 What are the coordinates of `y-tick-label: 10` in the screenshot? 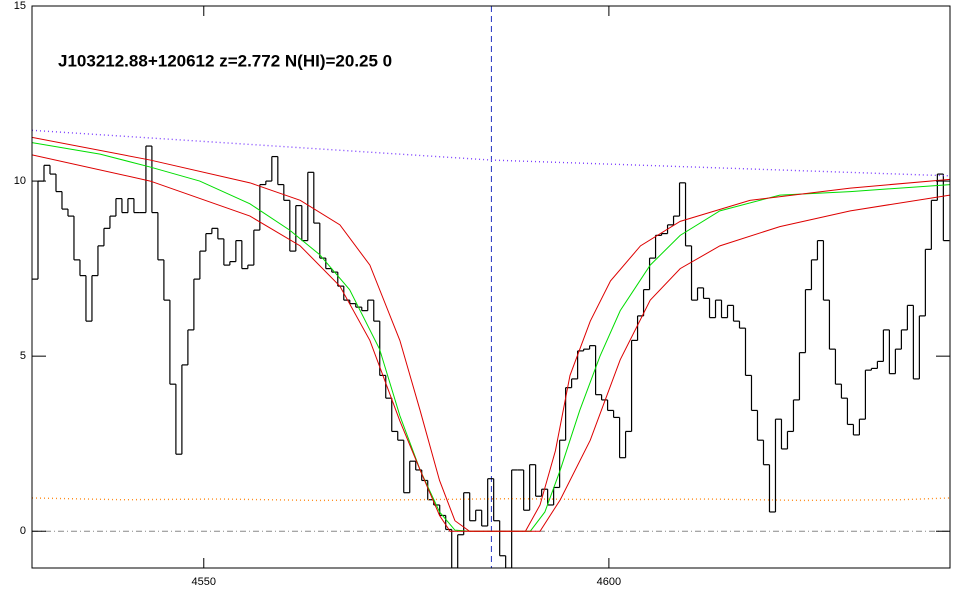 It's located at (20, 181).